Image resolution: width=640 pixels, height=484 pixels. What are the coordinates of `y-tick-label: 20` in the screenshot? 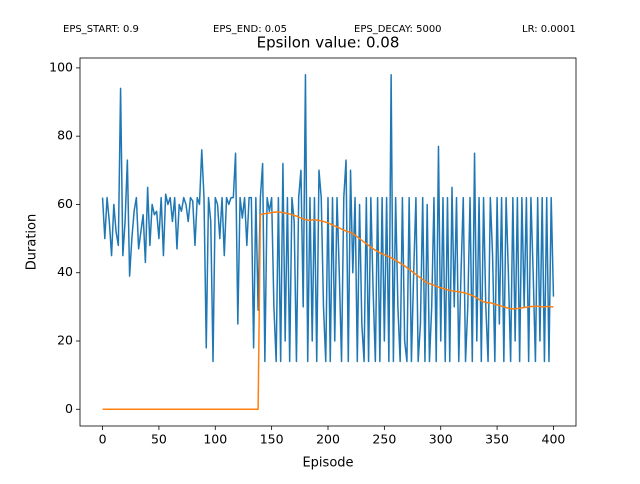 It's located at (65, 339).